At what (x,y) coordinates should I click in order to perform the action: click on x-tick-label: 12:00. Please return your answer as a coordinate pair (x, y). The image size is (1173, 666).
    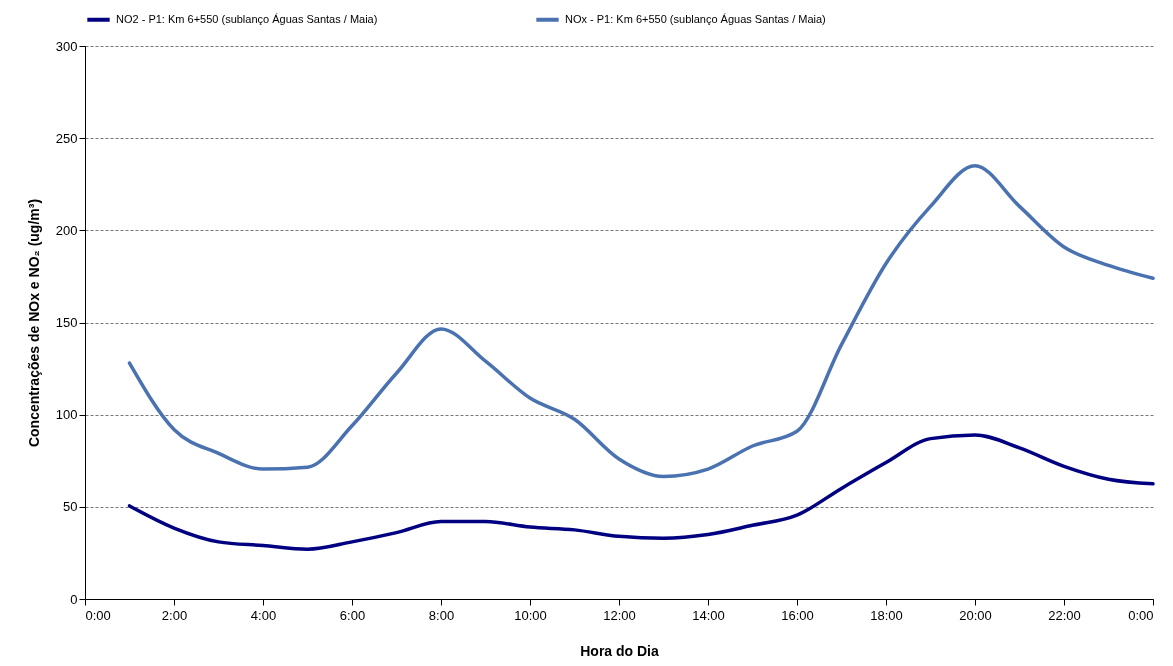
    Looking at the image, I should click on (619, 615).